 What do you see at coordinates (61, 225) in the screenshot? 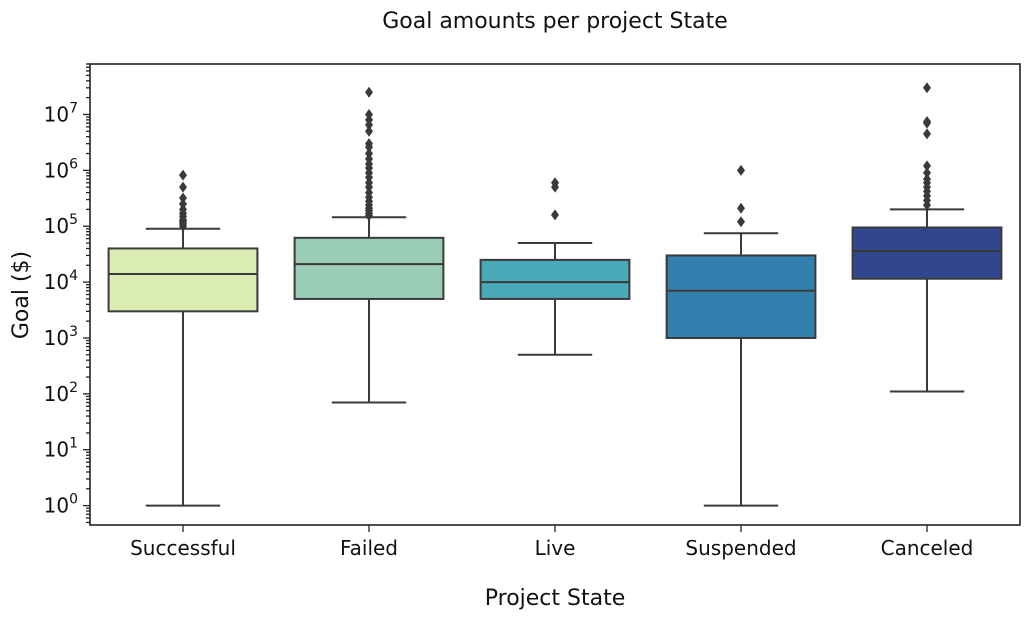
I see `y-tick-label: 10⁵` at bounding box center [61, 225].